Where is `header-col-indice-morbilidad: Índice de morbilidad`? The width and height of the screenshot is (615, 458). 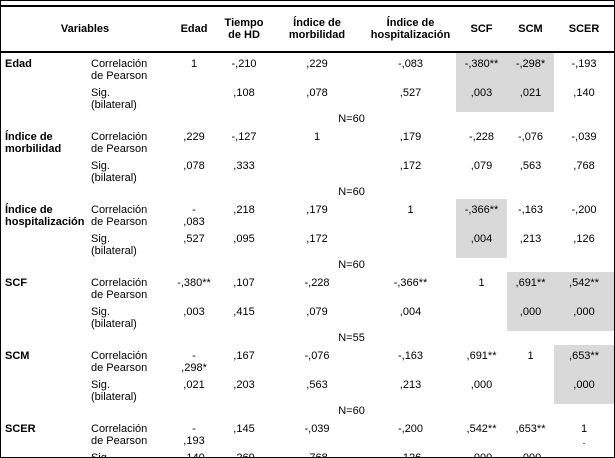
header-col-indice-morbilidad: Índice de morbilidad is located at coordinates (317, 29).